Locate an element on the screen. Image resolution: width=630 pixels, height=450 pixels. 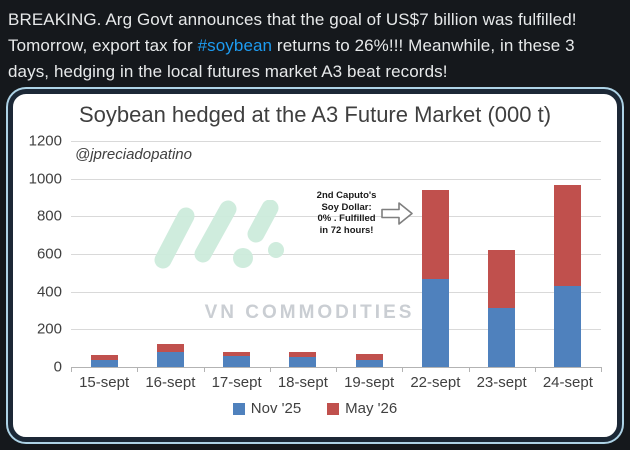
bar-22-sept is located at coordinates (435, 278).